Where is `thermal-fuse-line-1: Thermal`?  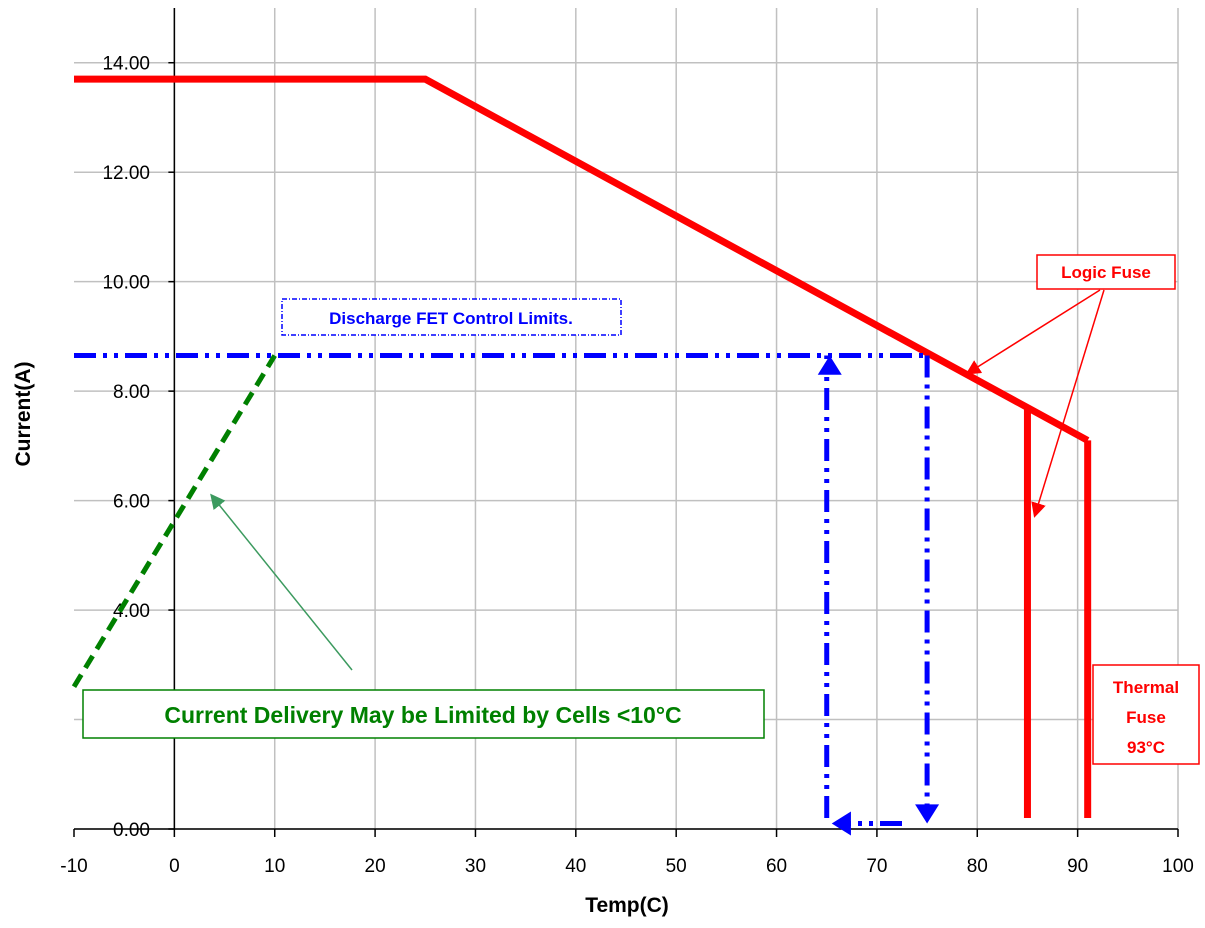
thermal-fuse-line-1: Thermal is located at coordinates (1146, 687).